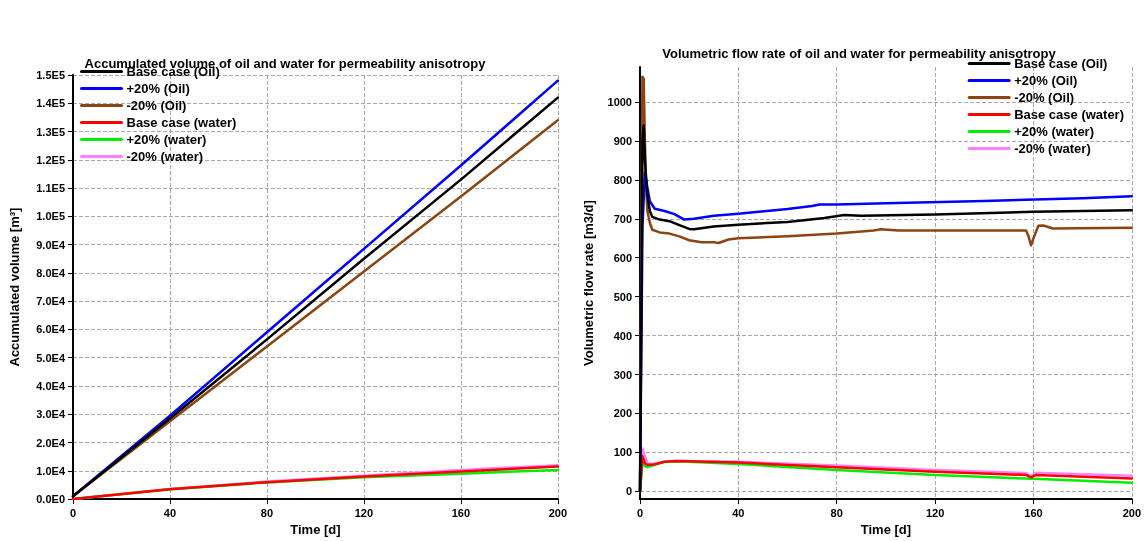  What do you see at coordinates (50, 216) in the screenshot?
I see `y-tick-label: 1.0E5` at bounding box center [50, 216].